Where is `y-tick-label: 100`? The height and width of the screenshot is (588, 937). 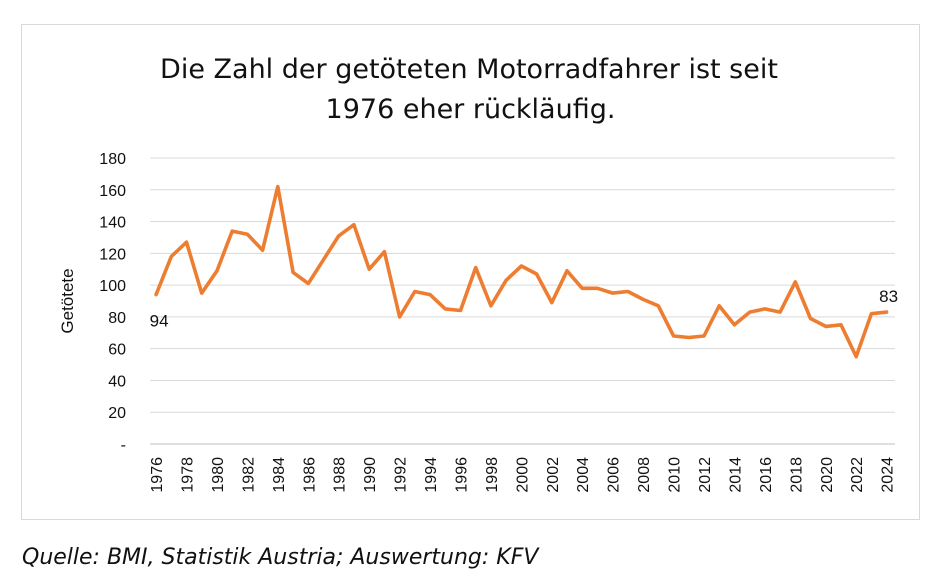
y-tick-label: 100 is located at coordinates (112, 286).